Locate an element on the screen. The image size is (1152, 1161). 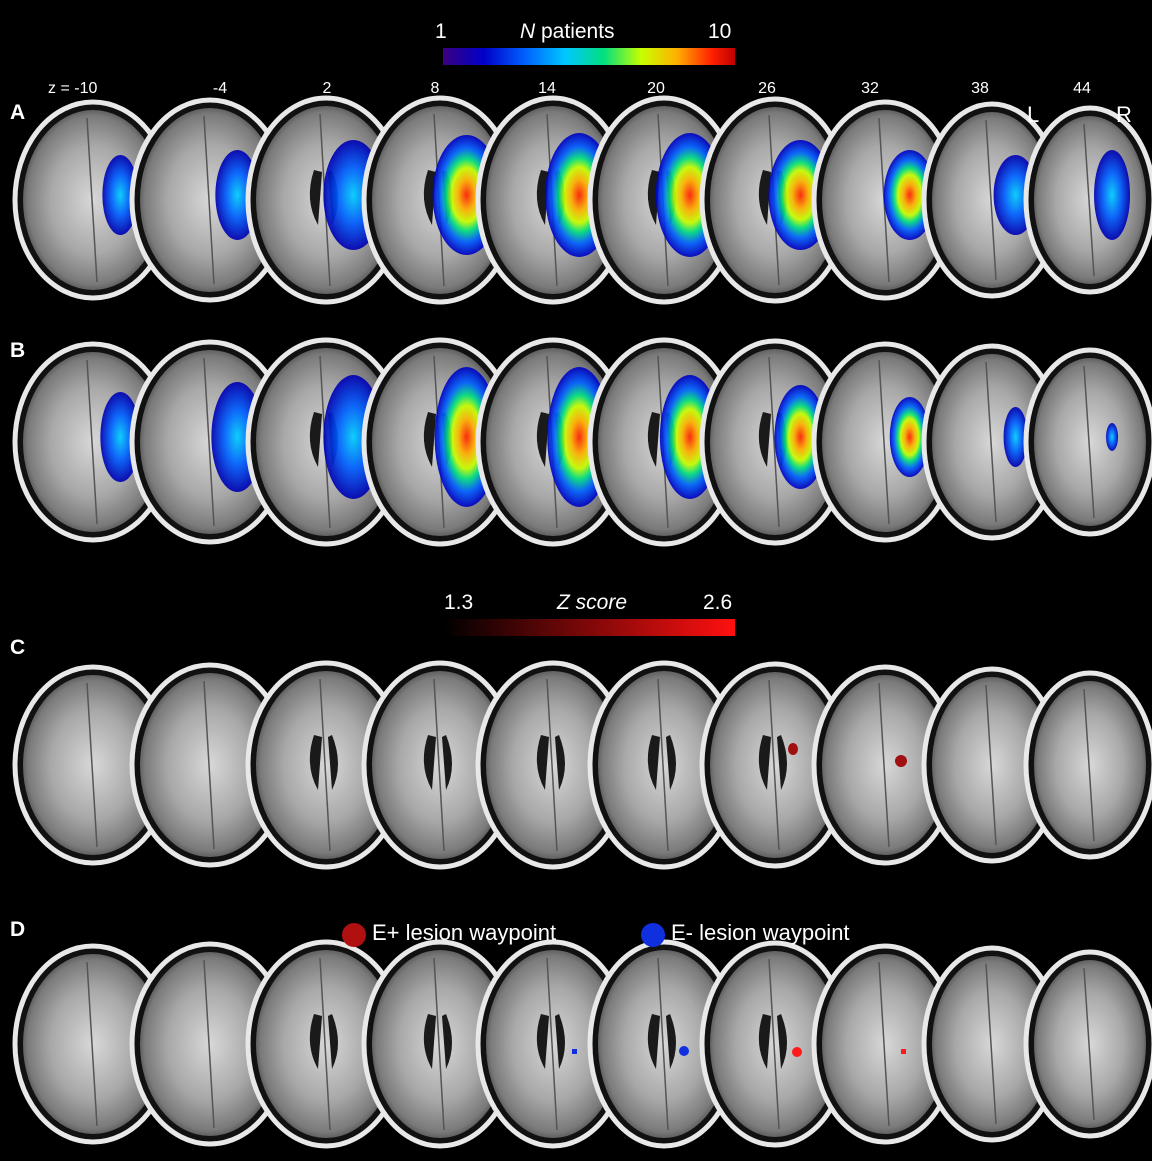
panel-label-d: D is located at coordinates (18, 929).